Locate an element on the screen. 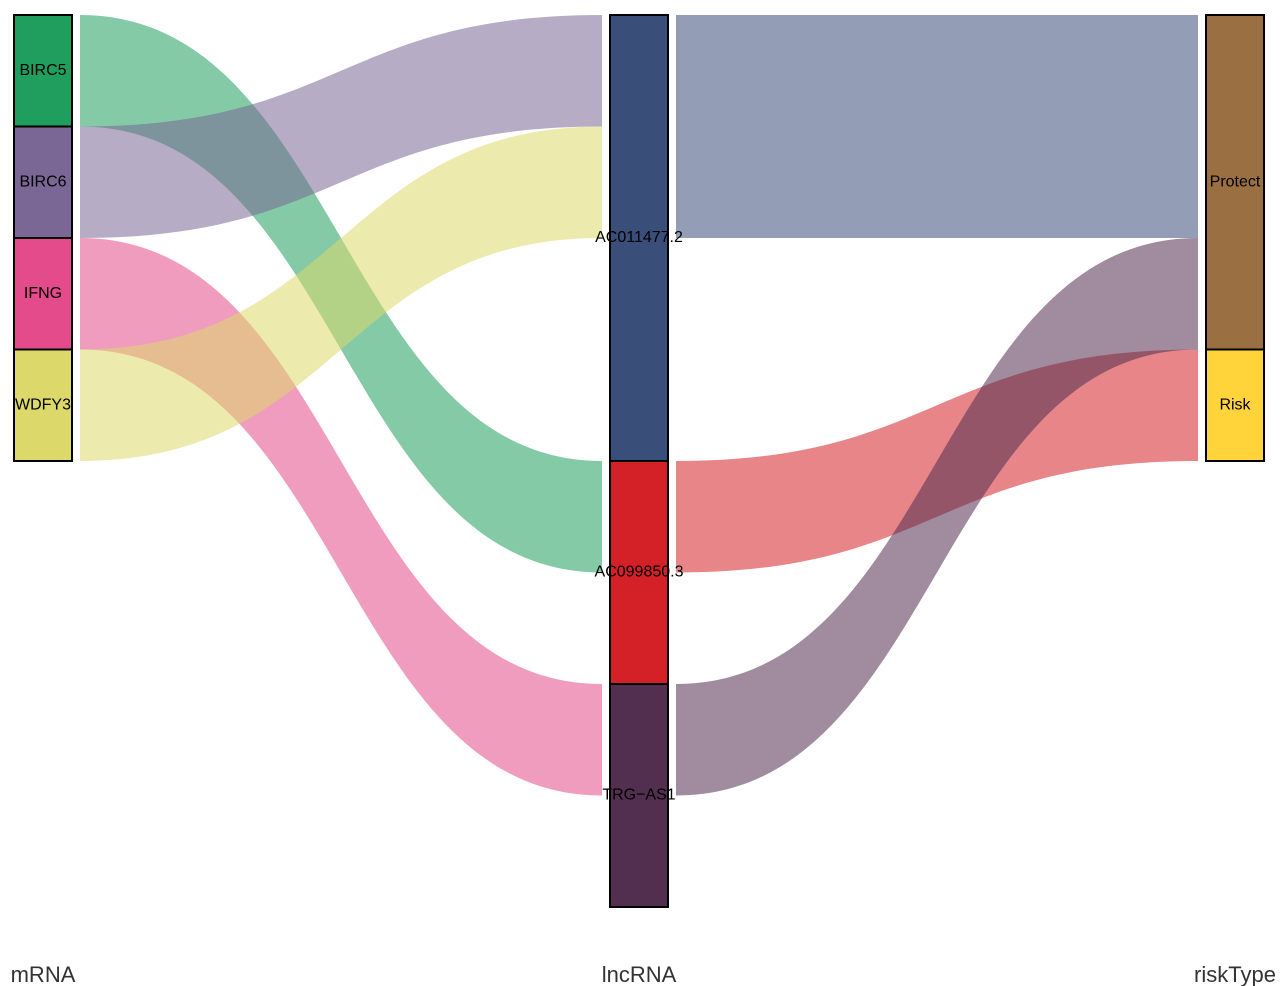 Image resolution: width=1282 pixels, height=986 pixels. axis-label-mrna: mRNA is located at coordinates (43, 974).